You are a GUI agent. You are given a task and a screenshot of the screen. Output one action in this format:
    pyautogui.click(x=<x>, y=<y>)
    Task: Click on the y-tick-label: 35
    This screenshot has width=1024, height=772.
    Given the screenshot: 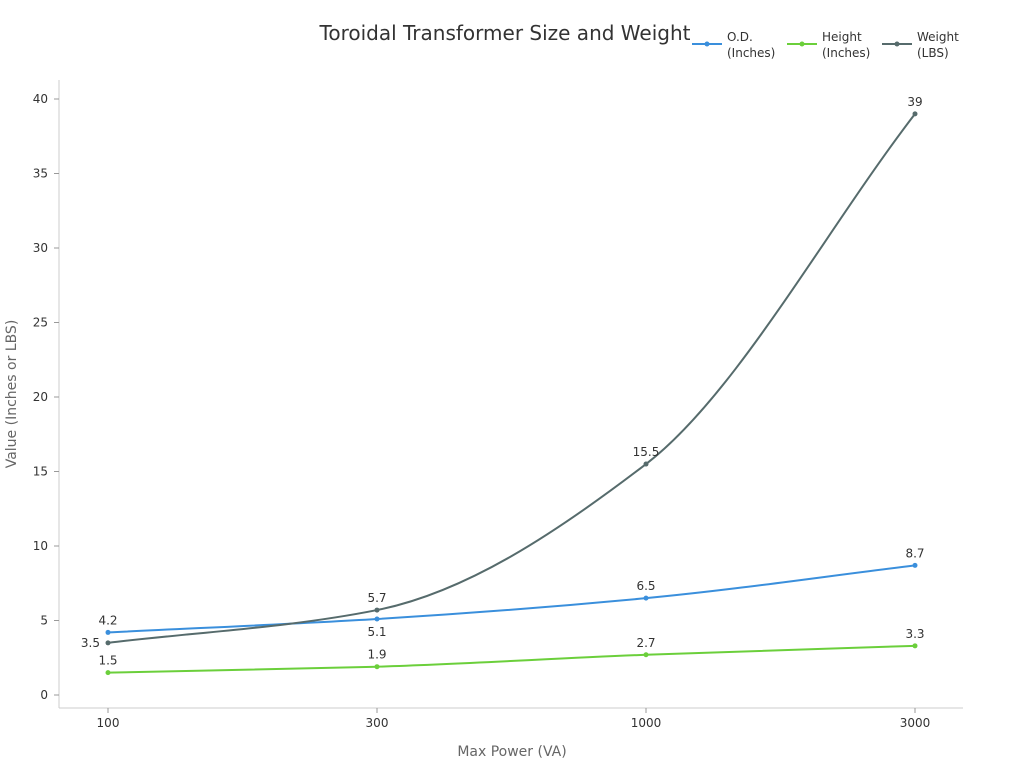 What is the action you would take?
    pyautogui.click(x=40, y=174)
    